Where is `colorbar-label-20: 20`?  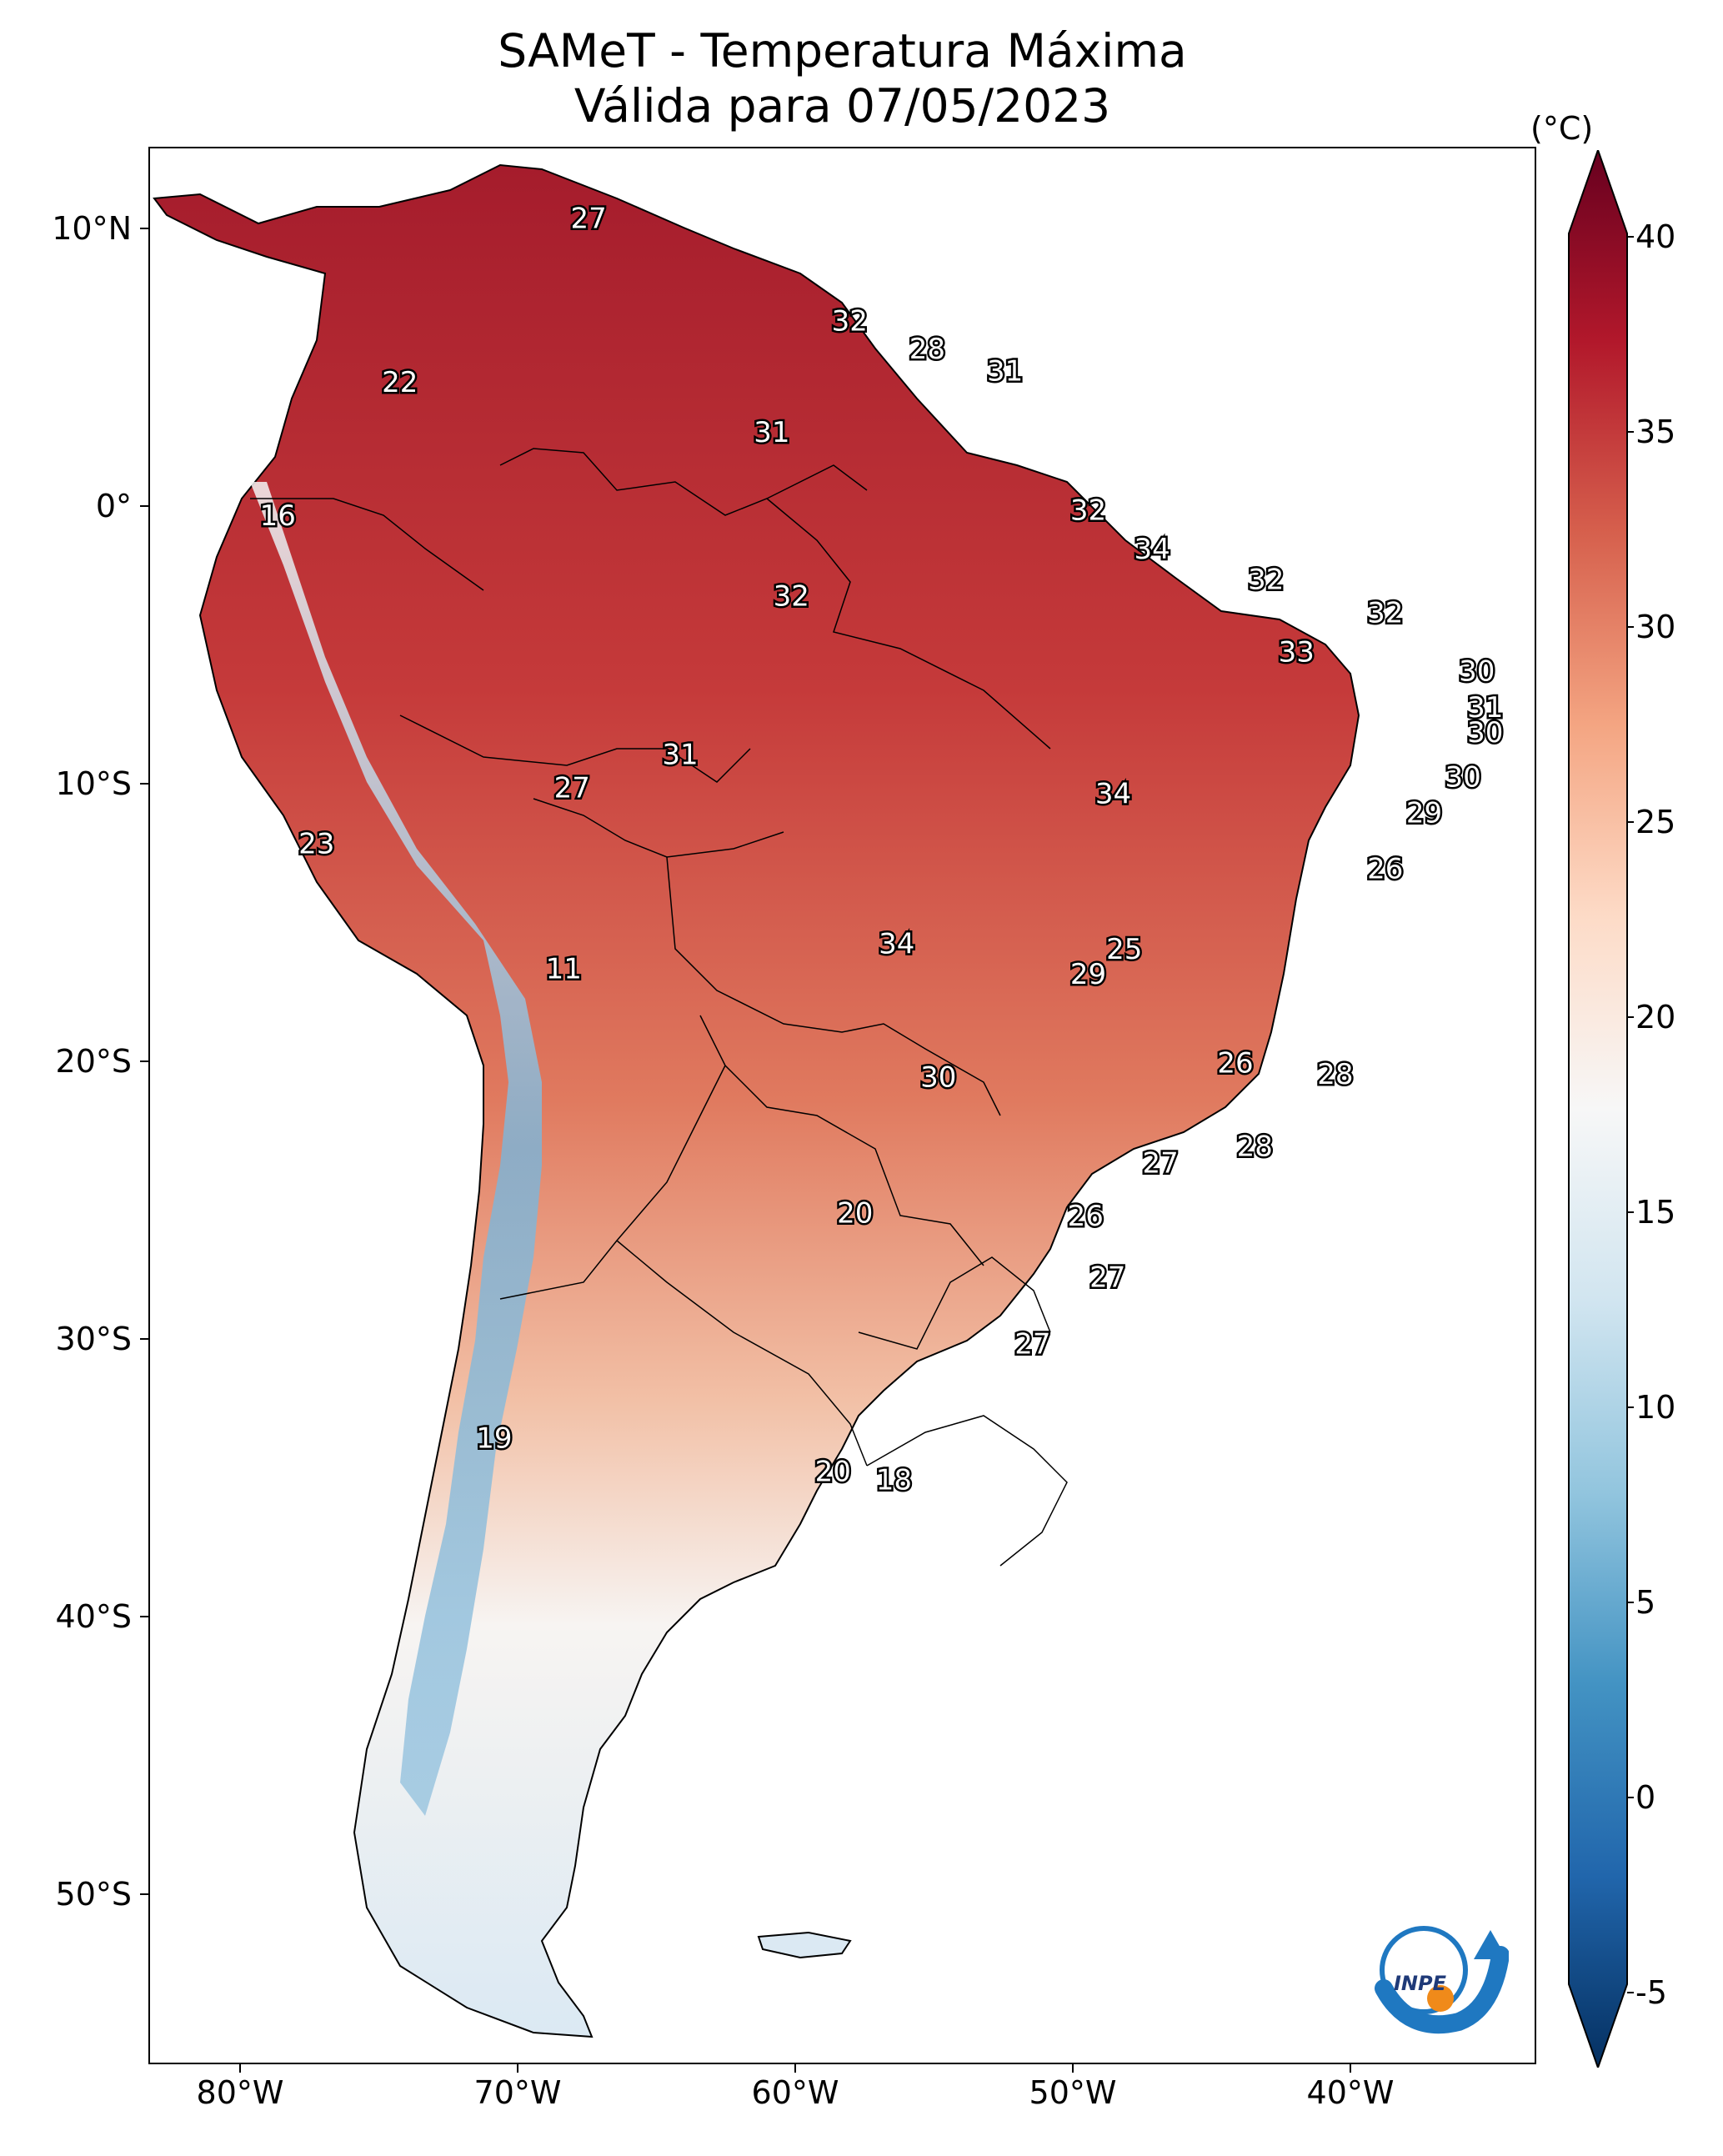
colorbar-label-20: 20 is located at coordinates (1655, 1017).